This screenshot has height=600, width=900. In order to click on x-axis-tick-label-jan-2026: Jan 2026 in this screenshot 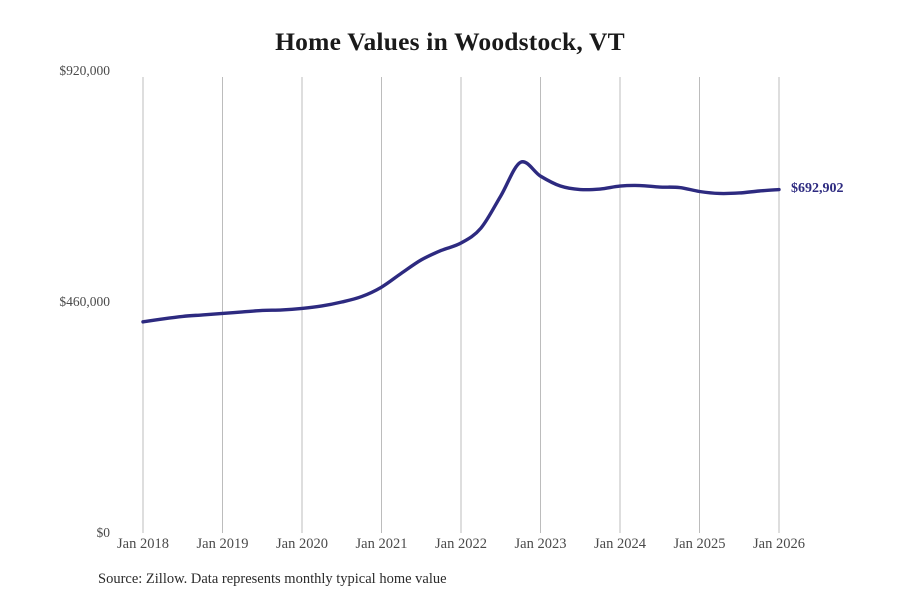, I will do `click(779, 544)`.